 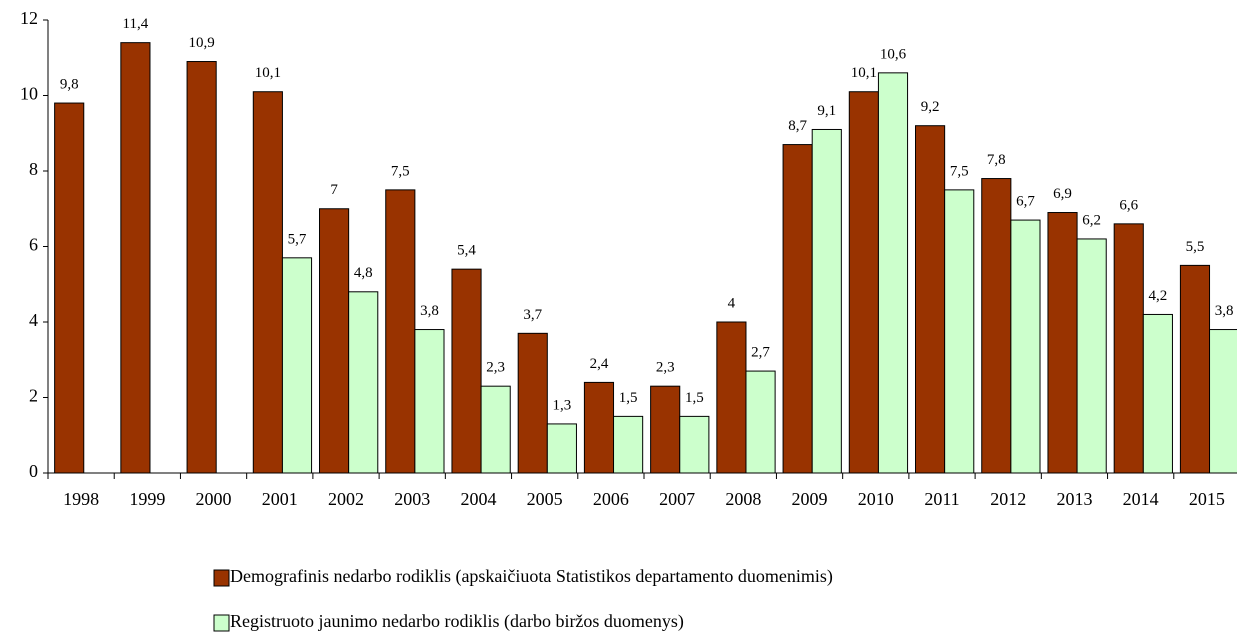 What do you see at coordinates (743, 499) in the screenshot?
I see `x-tick-label: 2008` at bounding box center [743, 499].